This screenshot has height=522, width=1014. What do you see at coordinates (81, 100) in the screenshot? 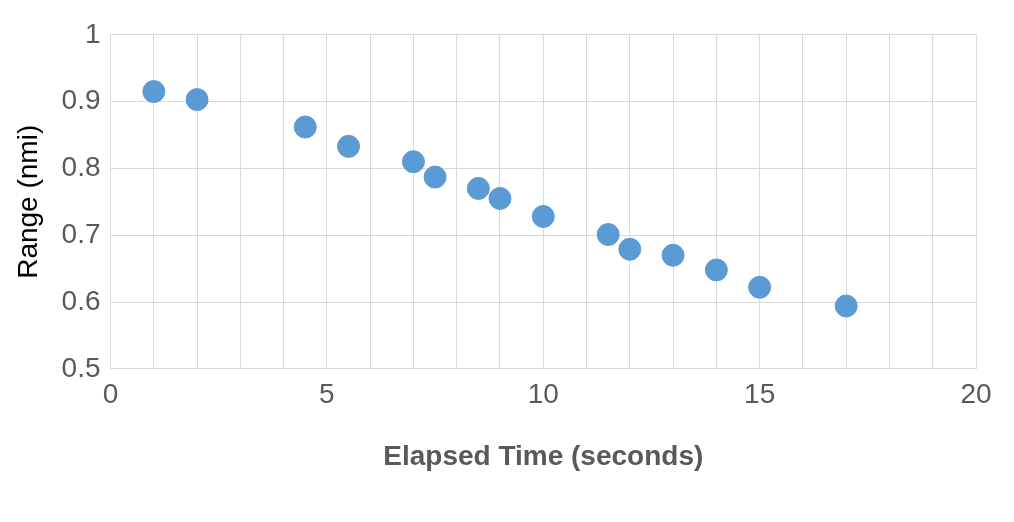
I see `y-tick-label: 0.9` at bounding box center [81, 100].